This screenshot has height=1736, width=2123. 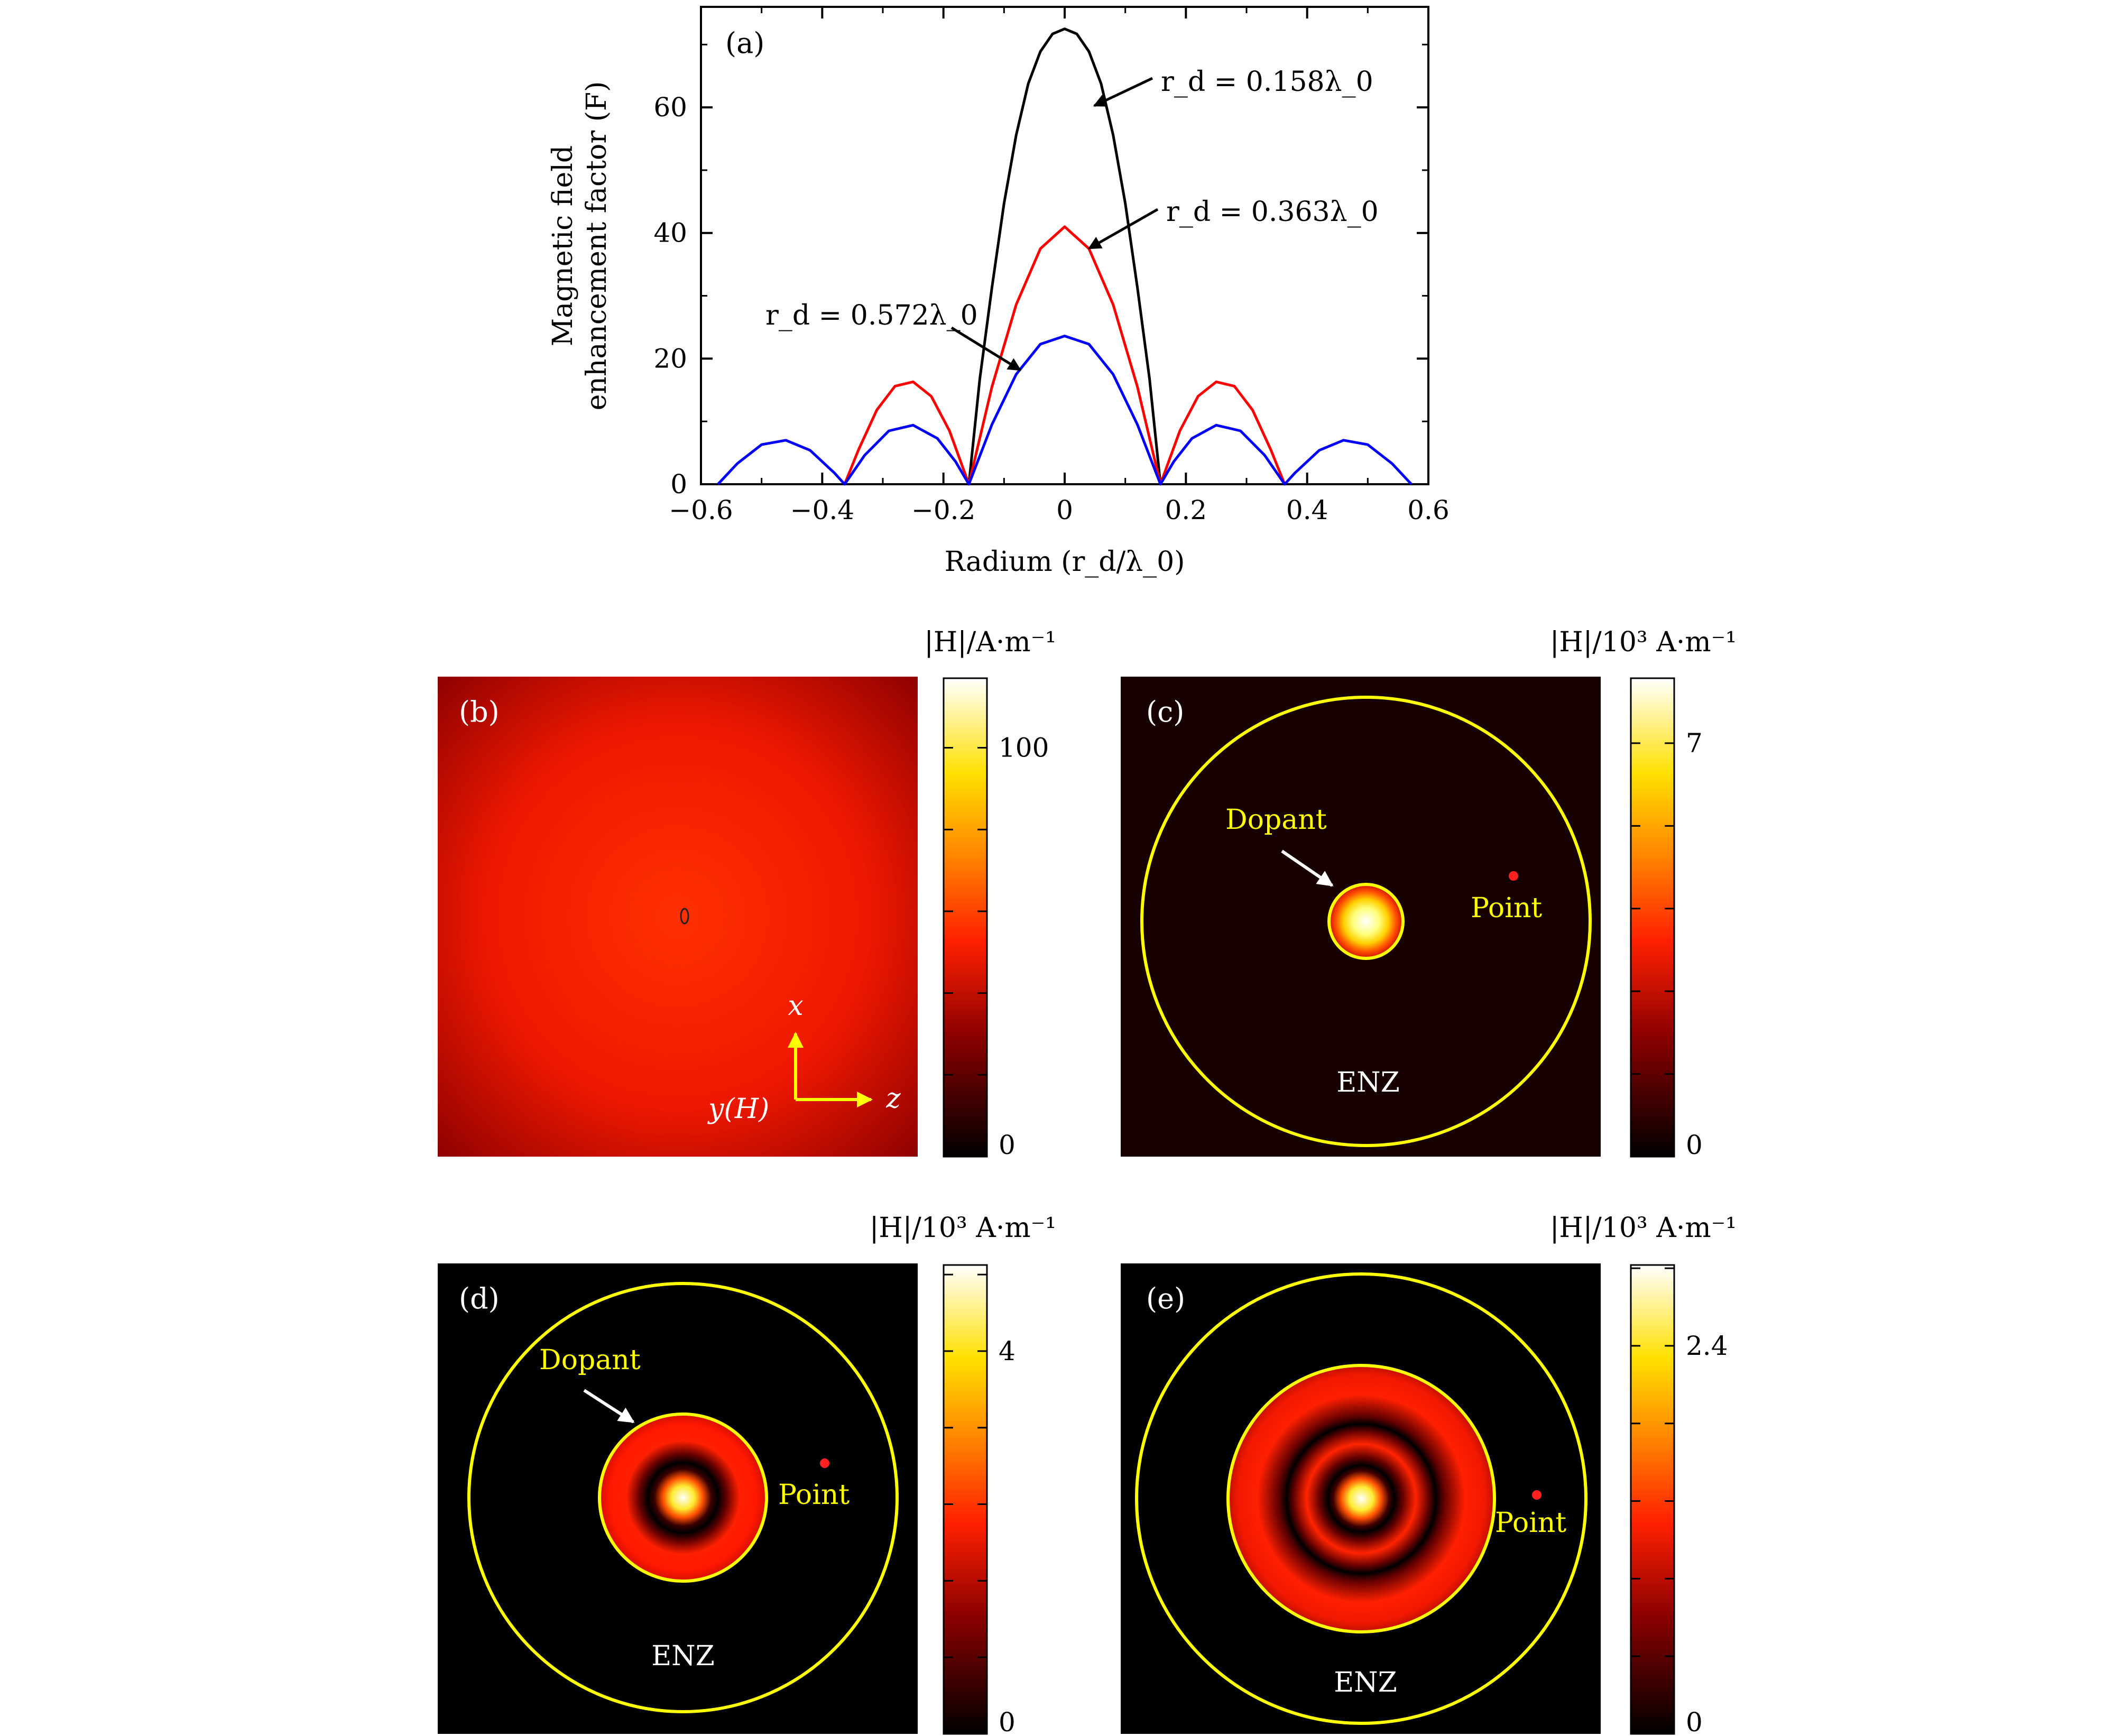 What do you see at coordinates (1272, 212) in the screenshot?
I see `annotation-0363: r_d = 0.363λ_0` at bounding box center [1272, 212].